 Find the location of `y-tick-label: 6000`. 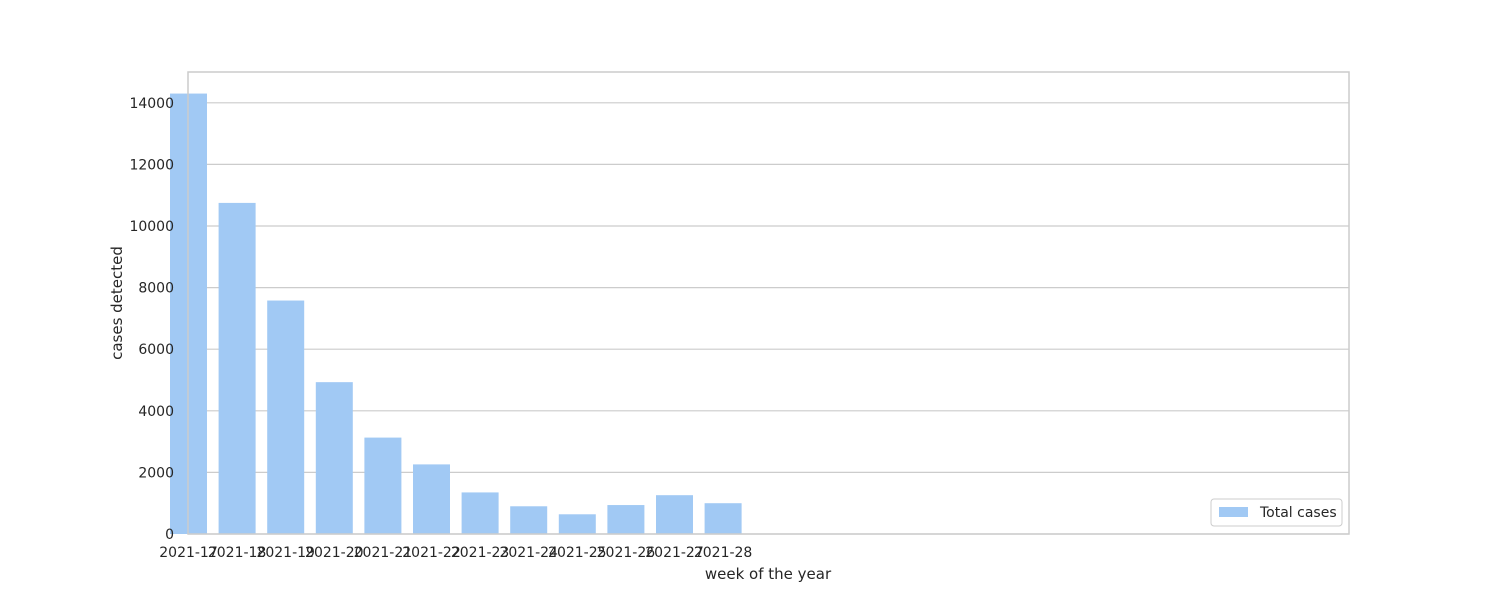

y-tick-label: 6000 is located at coordinates (156, 350).